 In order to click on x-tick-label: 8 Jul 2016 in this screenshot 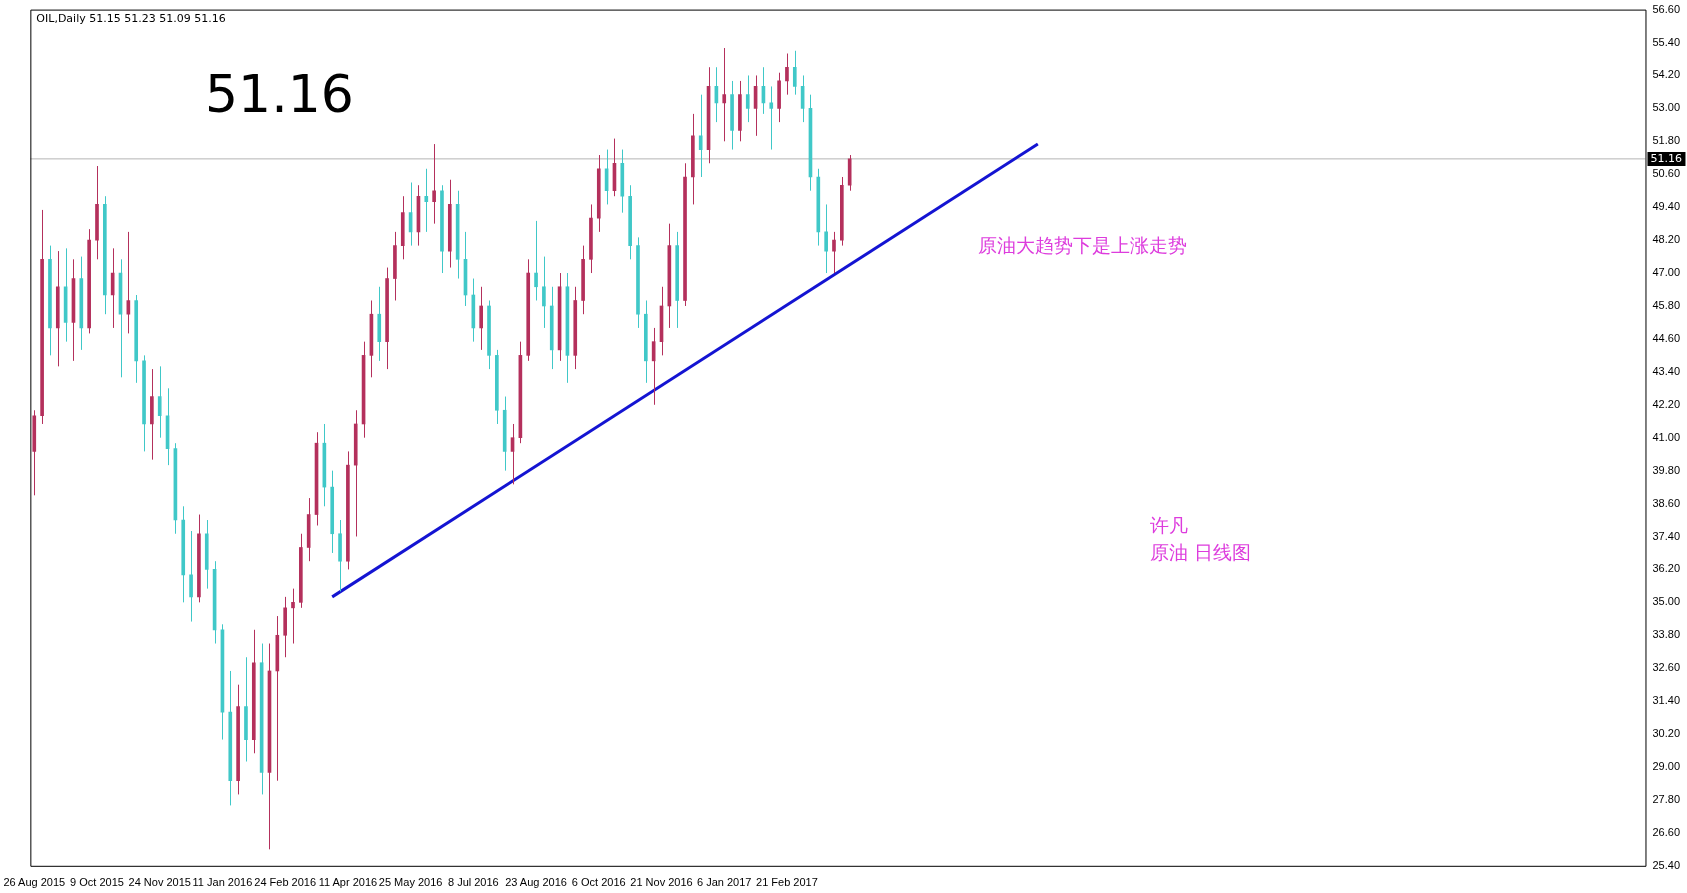, I will do `click(473, 882)`.